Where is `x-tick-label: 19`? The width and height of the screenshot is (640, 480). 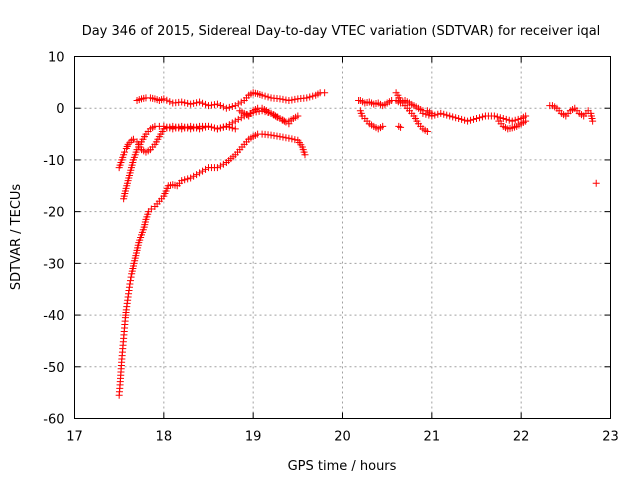
x-tick-label: 19 is located at coordinates (253, 437).